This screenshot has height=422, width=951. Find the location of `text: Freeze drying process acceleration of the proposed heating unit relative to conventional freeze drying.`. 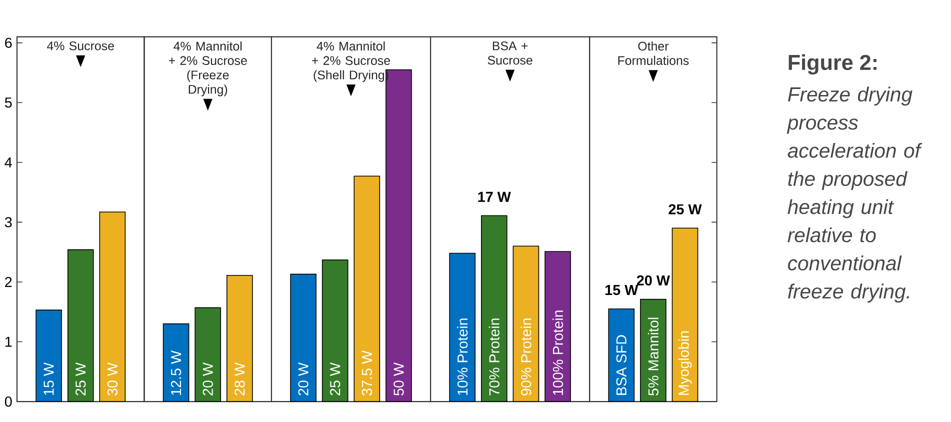

text: Freeze drying process acceleration of the proposed heating unit relative to conventional freeze drying. is located at coordinates (854, 194).